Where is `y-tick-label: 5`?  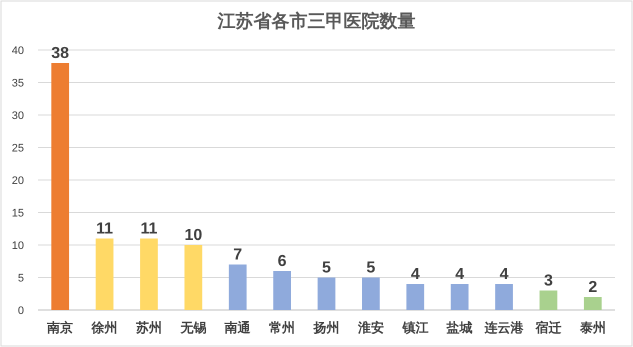 y-tick-label: 5 is located at coordinates (21, 278).